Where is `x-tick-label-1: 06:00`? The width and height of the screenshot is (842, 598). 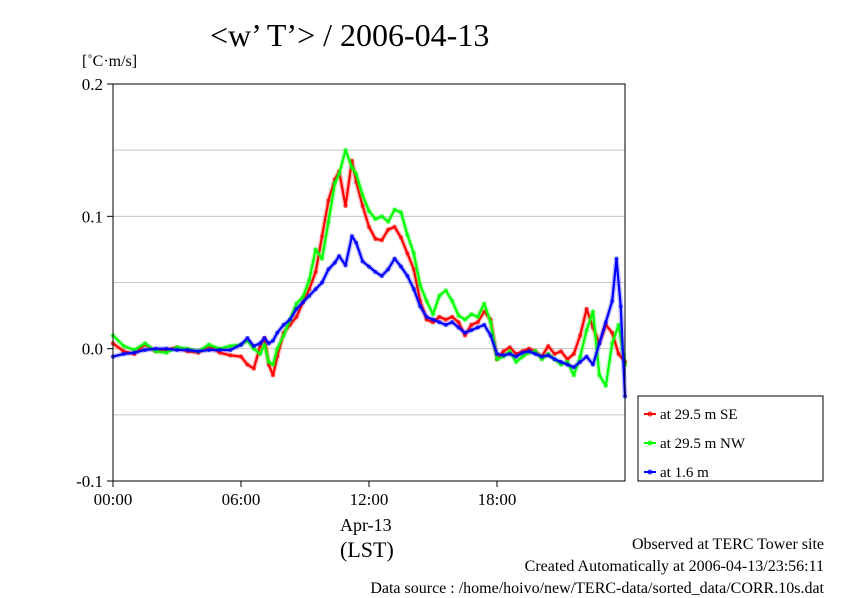 x-tick-label-1: 06:00 is located at coordinates (241, 499).